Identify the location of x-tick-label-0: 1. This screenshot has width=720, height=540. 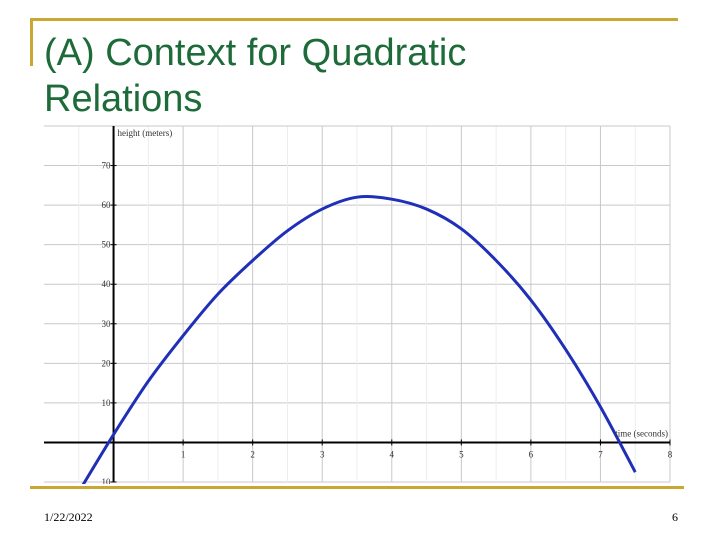
(183, 454).